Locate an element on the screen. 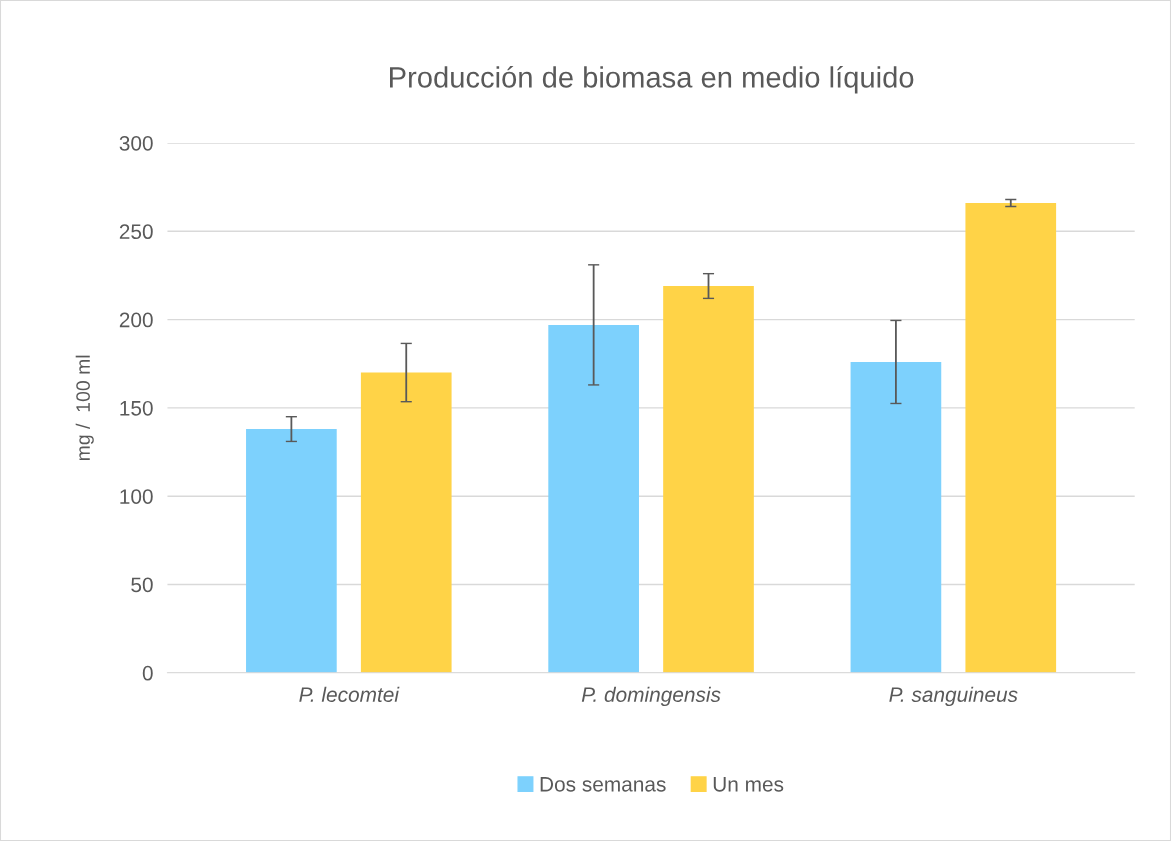 The height and width of the screenshot is (841, 1171). y-tick-label: 300 is located at coordinates (136, 143).